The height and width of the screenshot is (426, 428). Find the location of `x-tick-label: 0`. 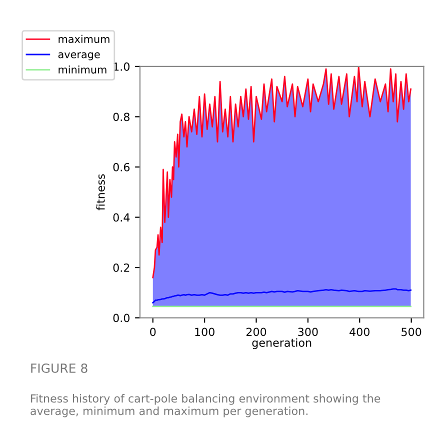

x-tick-label: 0 is located at coordinates (153, 332).